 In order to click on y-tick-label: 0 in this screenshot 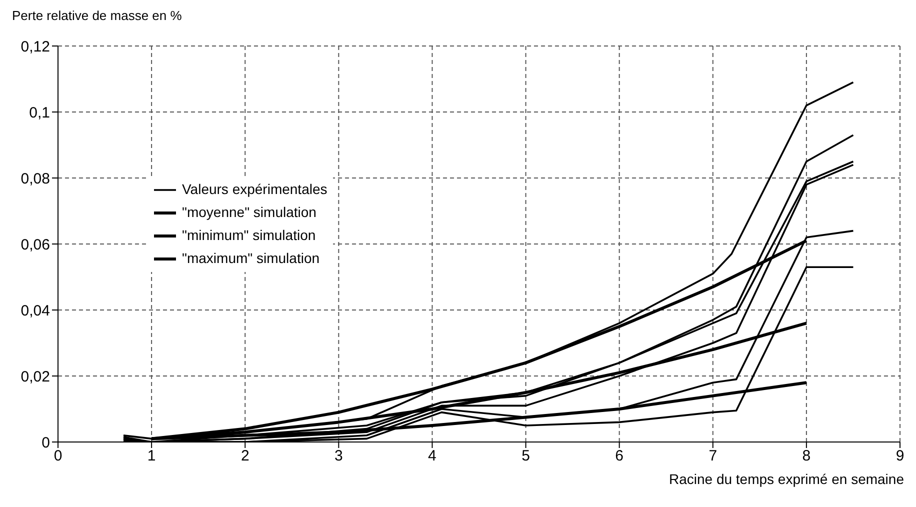, I will do `click(46, 443)`.